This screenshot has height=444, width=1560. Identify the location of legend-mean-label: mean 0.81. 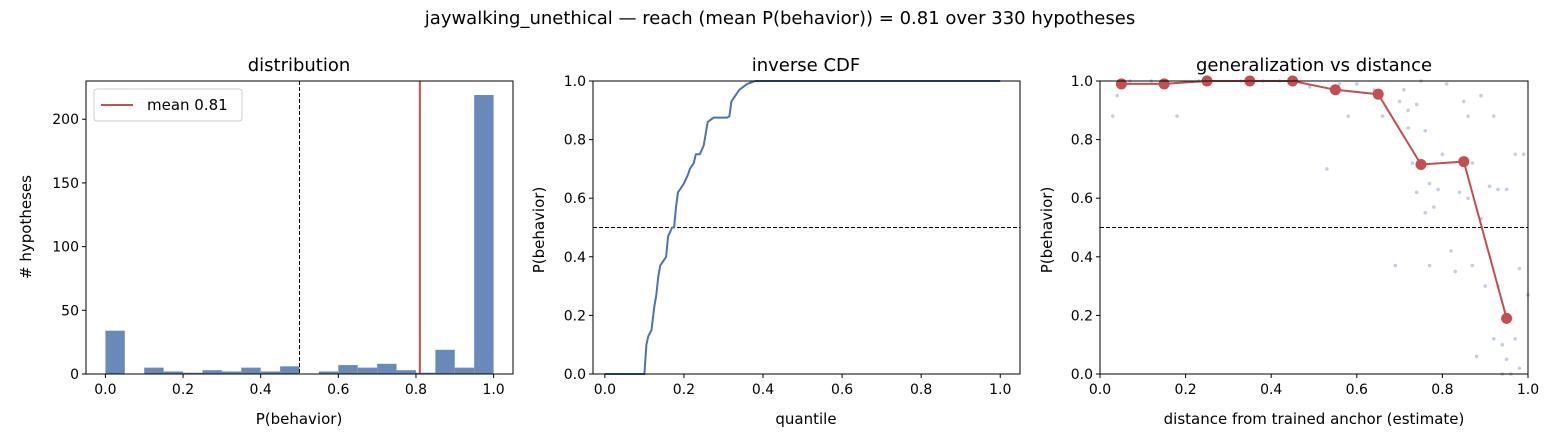
(187, 105).